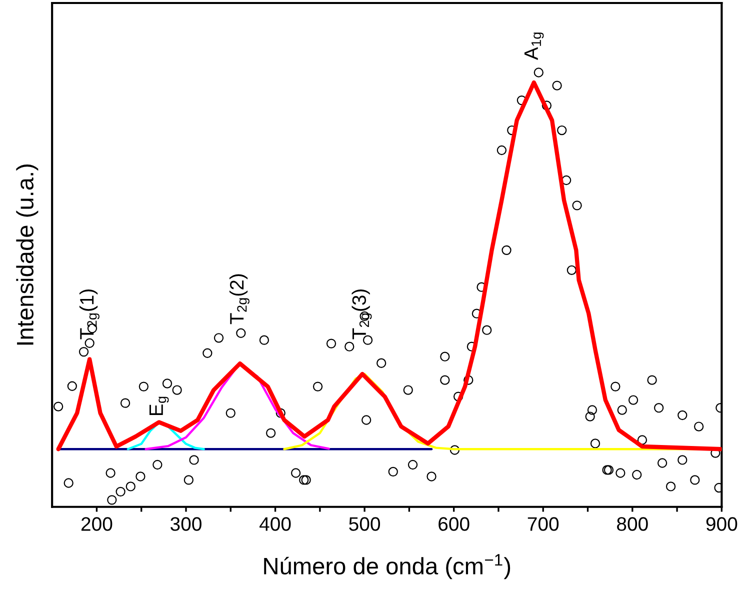 The height and width of the screenshot is (602, 744). Describe the element at coordinates (364, 524) in the screenshot. I see `x-tick-label: 500` at that location.